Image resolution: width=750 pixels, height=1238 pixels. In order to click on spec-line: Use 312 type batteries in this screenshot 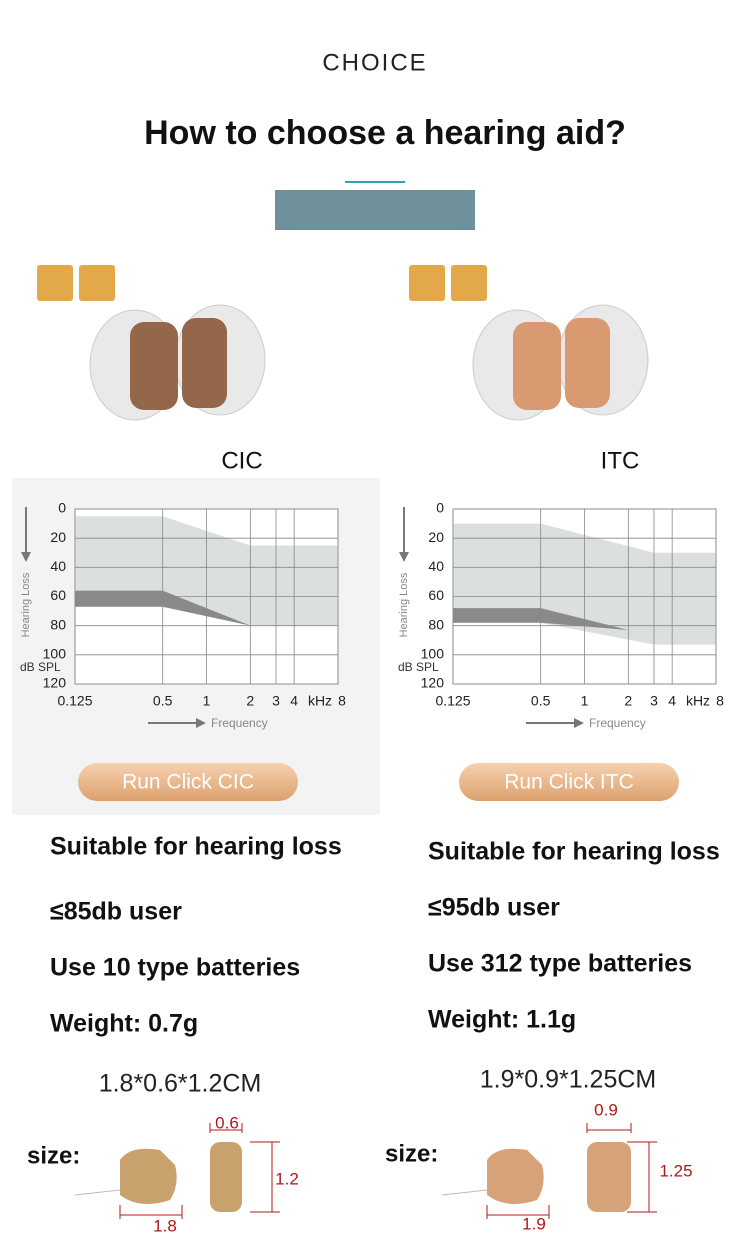, I will do `click(560, 964)`.